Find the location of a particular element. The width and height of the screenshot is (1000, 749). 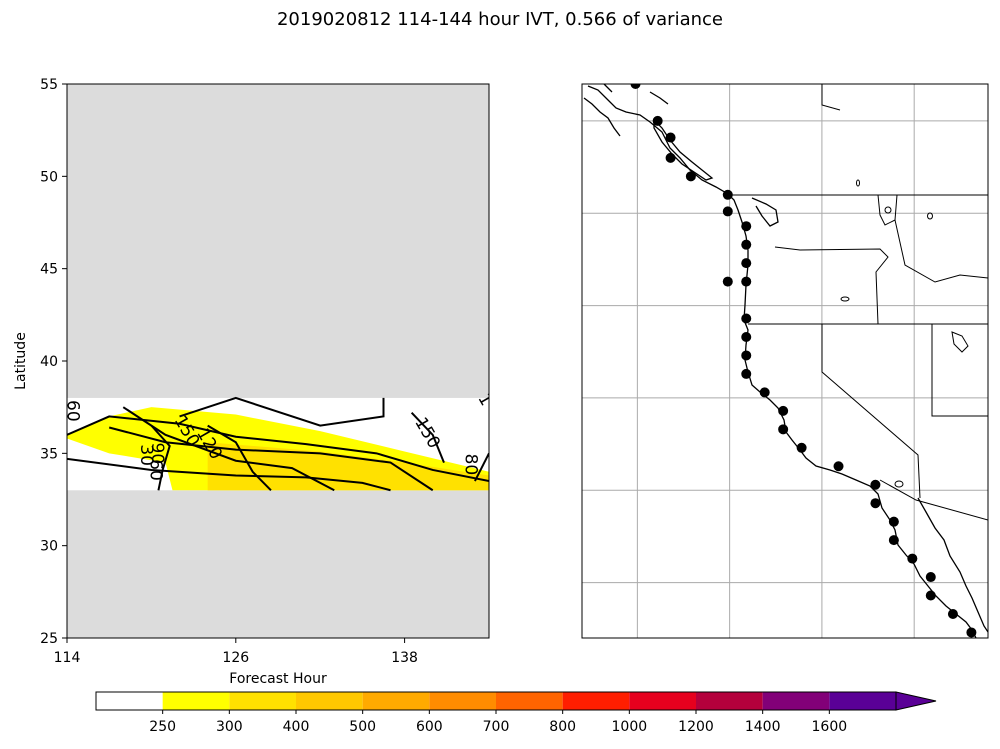

y-tick-label: 25 is located at coordinates (49, 639).